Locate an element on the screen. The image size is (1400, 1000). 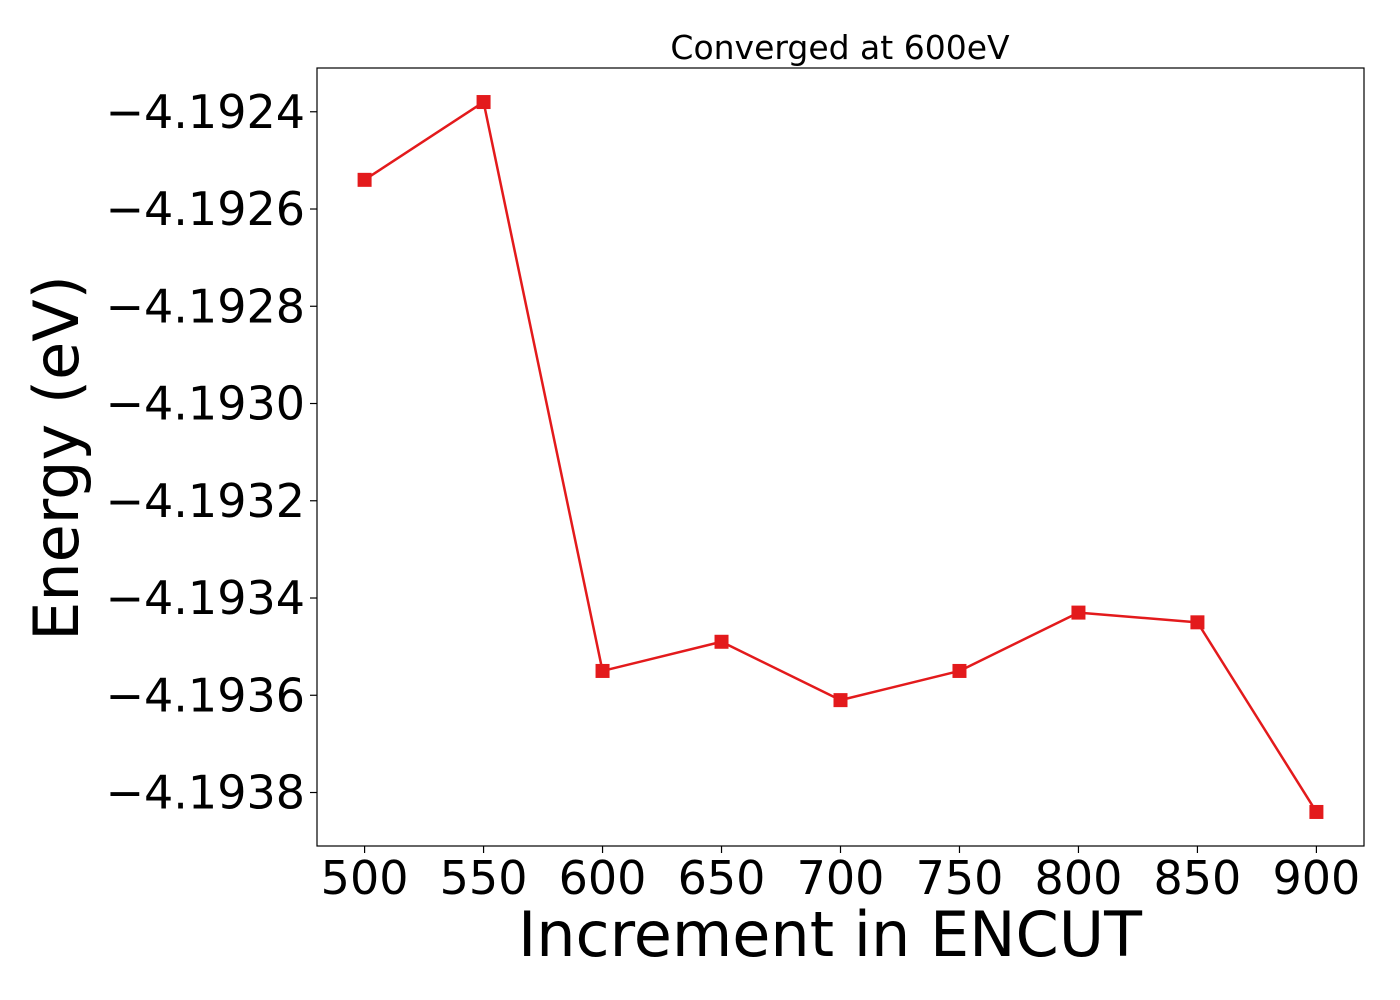
x-tick-label: 800 is located at coordinates (1079, 878).